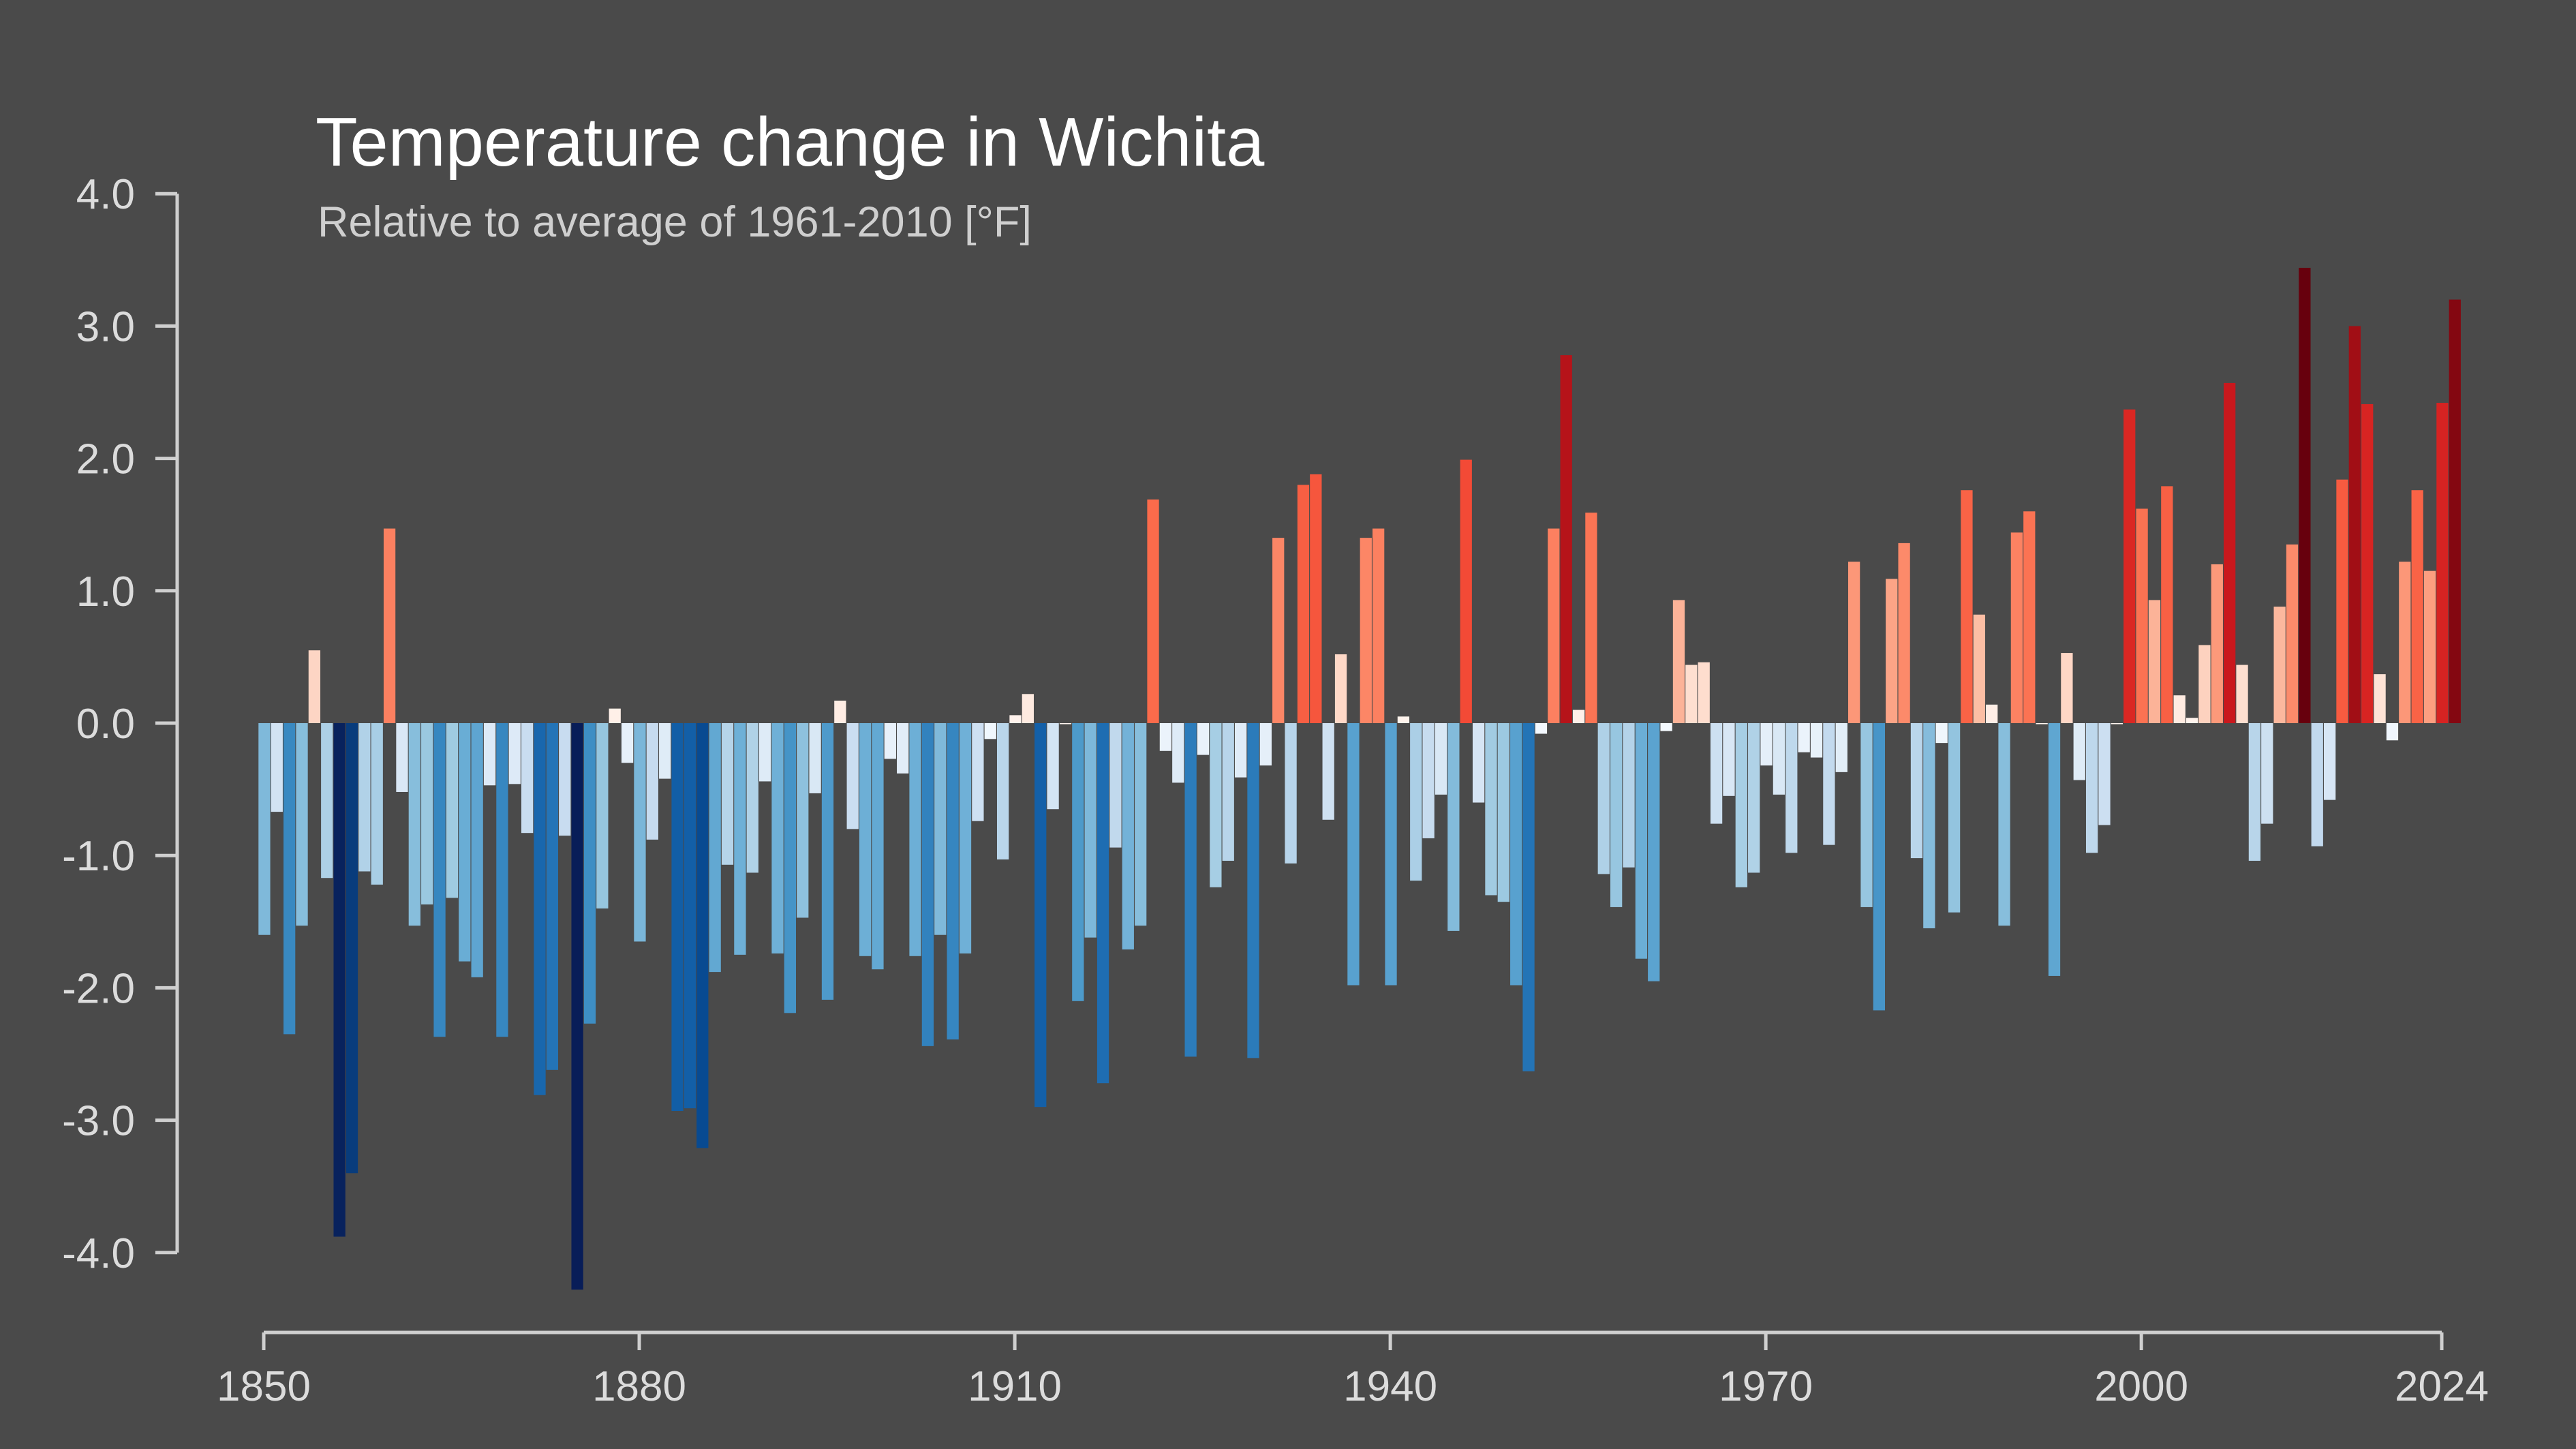 The height and width of the screenshot is (1449, 2576). Describe the element at coordinates (2405, 642) in the screenshot. I see `bar-2021` at that location.